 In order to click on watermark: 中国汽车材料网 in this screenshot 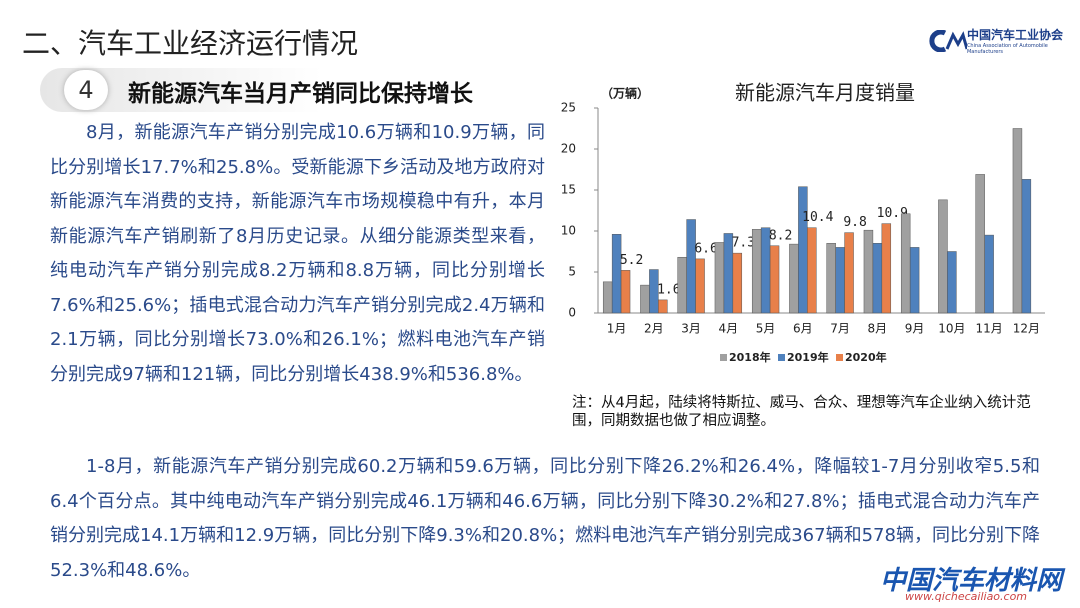, I will do `click(971, 581)`.